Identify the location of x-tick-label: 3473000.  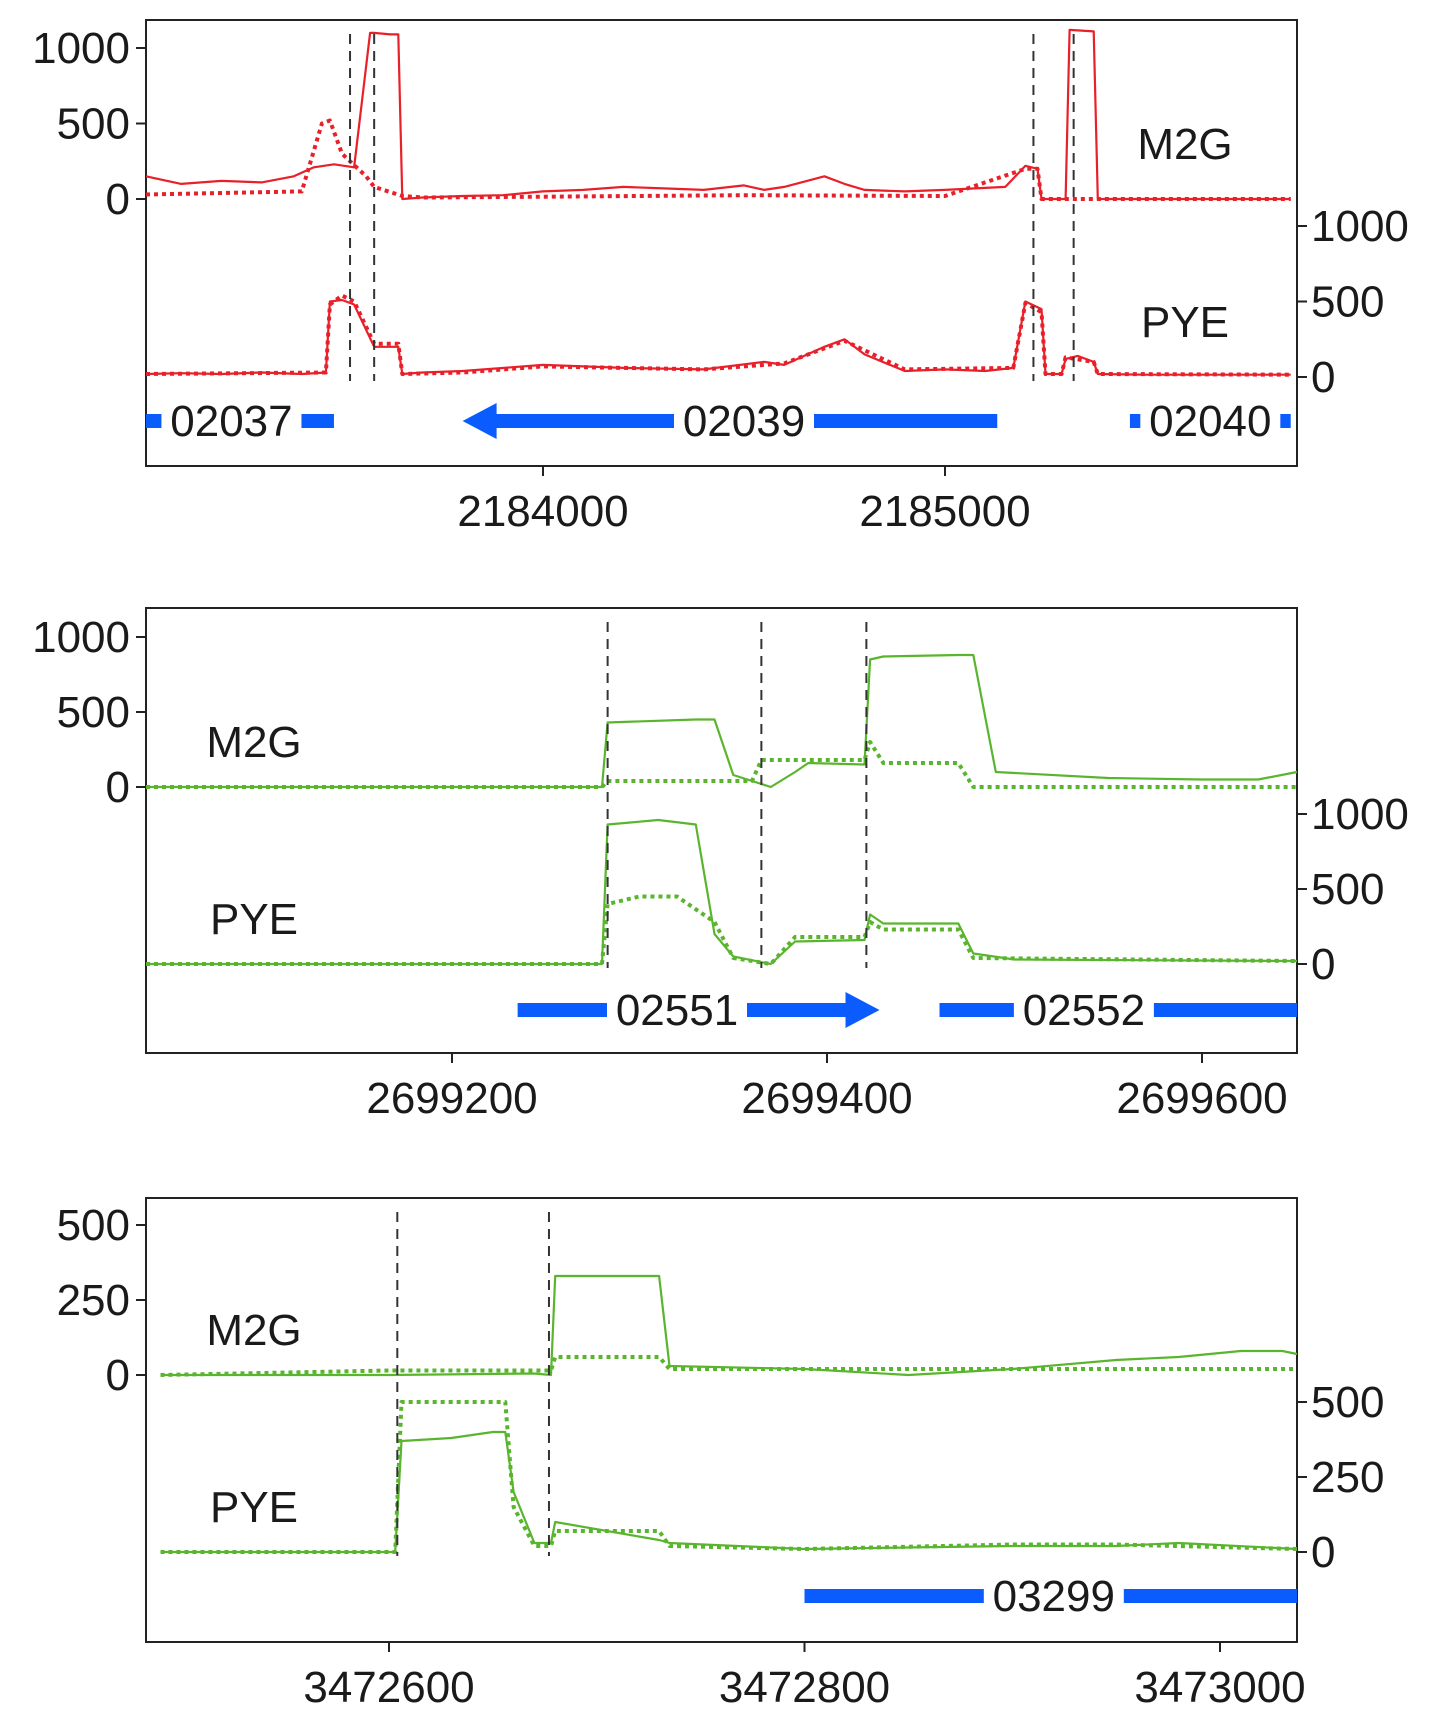
(1219, 1687).